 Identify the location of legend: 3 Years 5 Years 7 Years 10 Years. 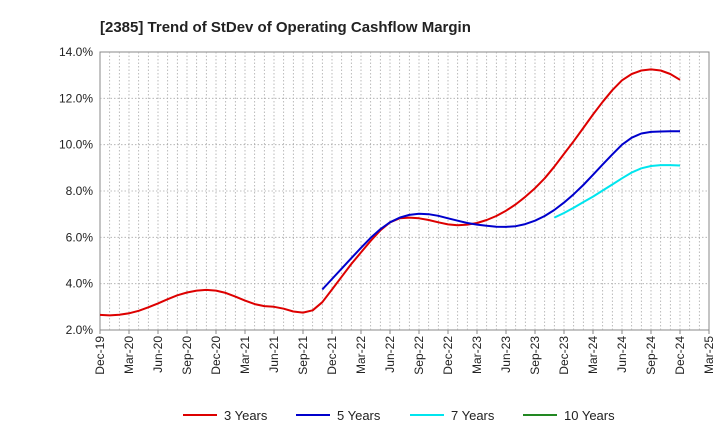
(399, 415).